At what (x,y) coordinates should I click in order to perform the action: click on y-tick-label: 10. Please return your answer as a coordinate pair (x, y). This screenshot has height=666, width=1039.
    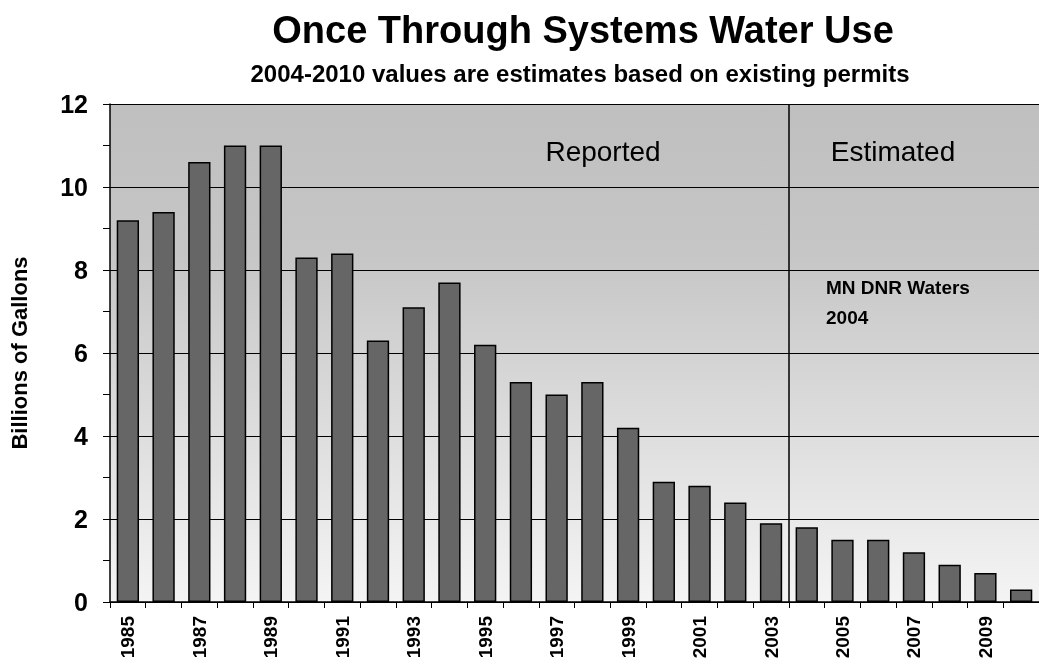
    Looking at the image, I should click on (74, 187).